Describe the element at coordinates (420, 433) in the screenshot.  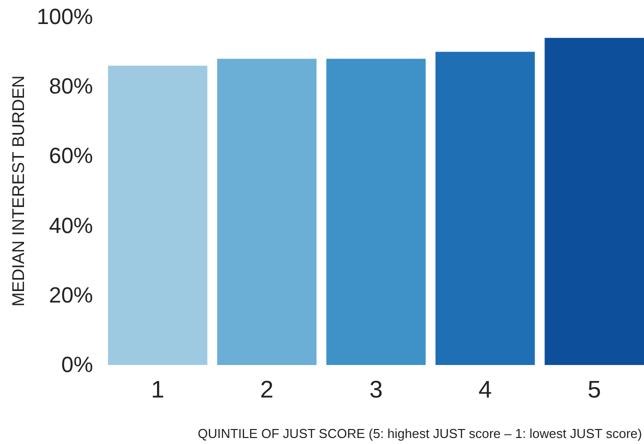
I see `x-axis-title: QUINTILE OF JUST SCORE (5: highest JUST score – 1: lowest JUST score)` at that location.